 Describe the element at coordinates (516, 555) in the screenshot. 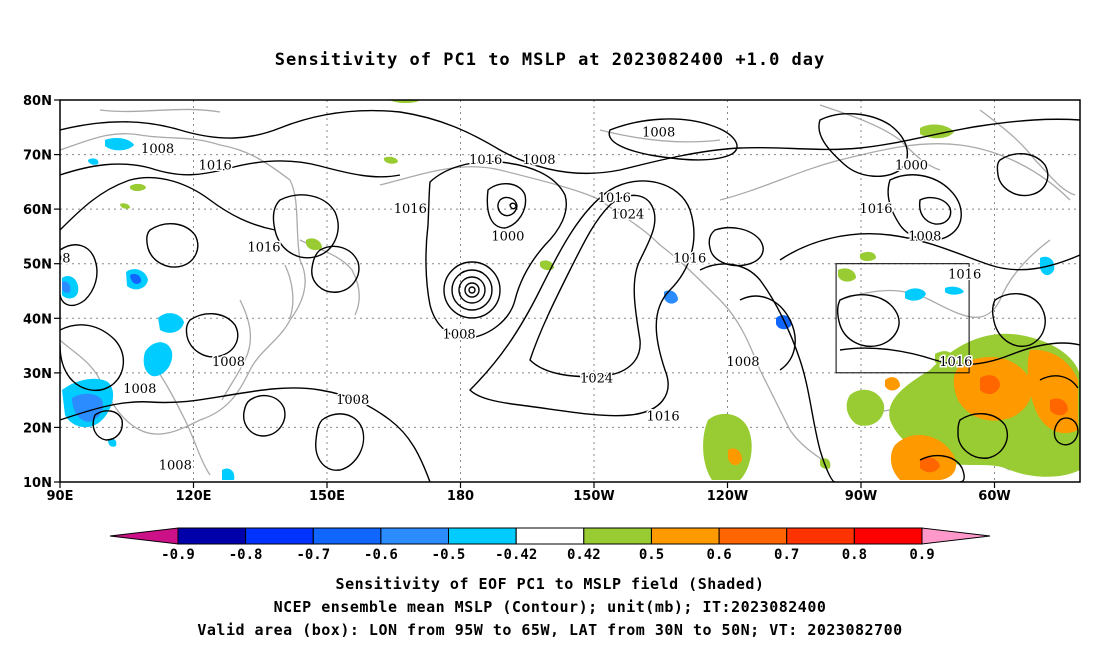

I see `colorbar-label: -0.42` at that location.